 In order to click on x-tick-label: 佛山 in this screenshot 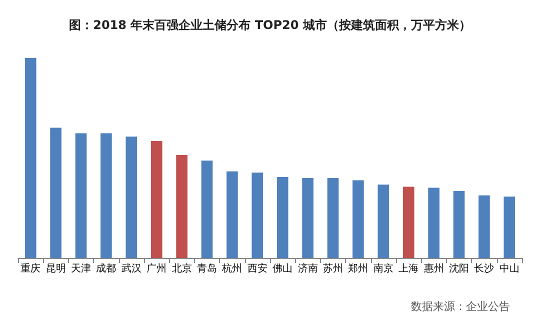, I will do `click(282, 268)`.